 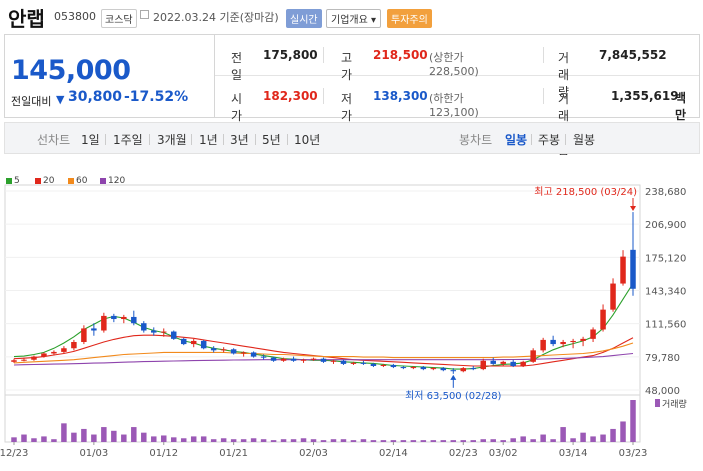 I want to click on tab-weekly: 주봉, so click(x=549, y=140).